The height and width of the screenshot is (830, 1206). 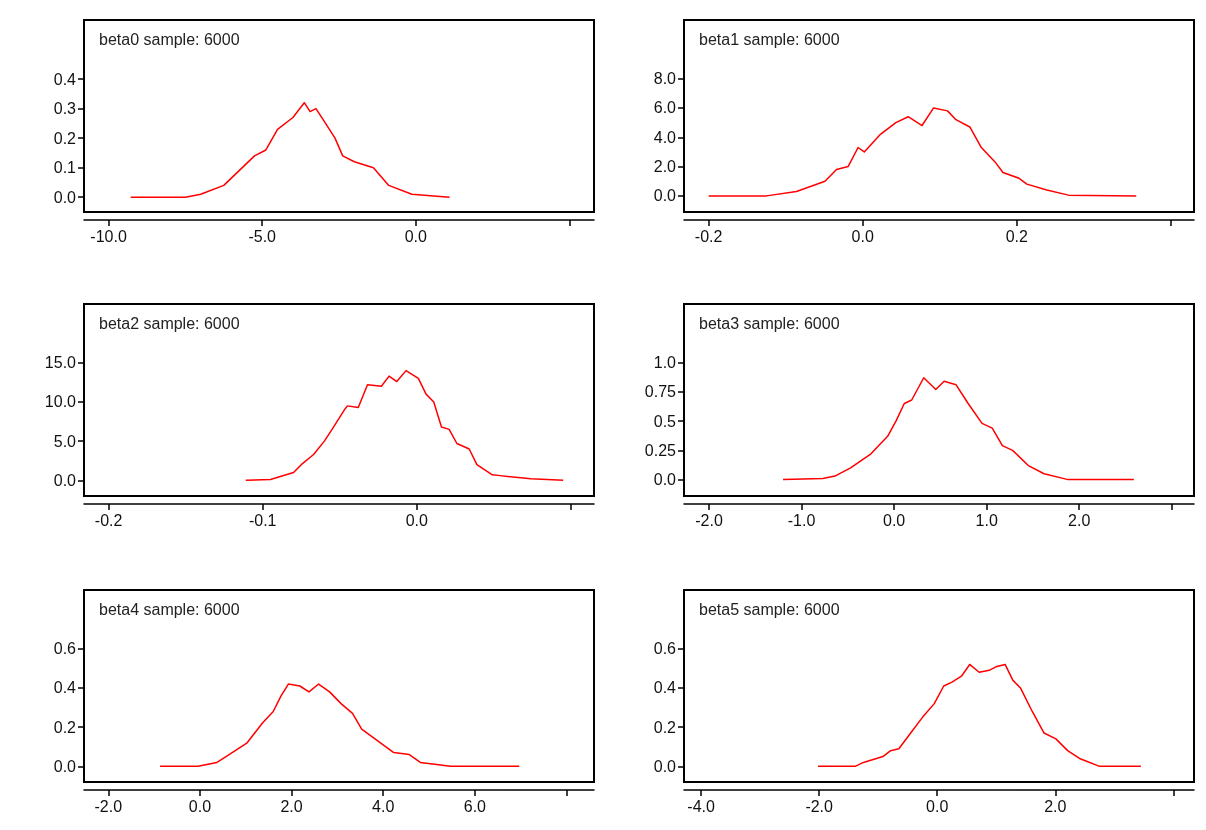 What do you see at coordinates (60, 402) in the screenshot?
I see `y-tick-label: 10.0` at bounding box center [60, 402].